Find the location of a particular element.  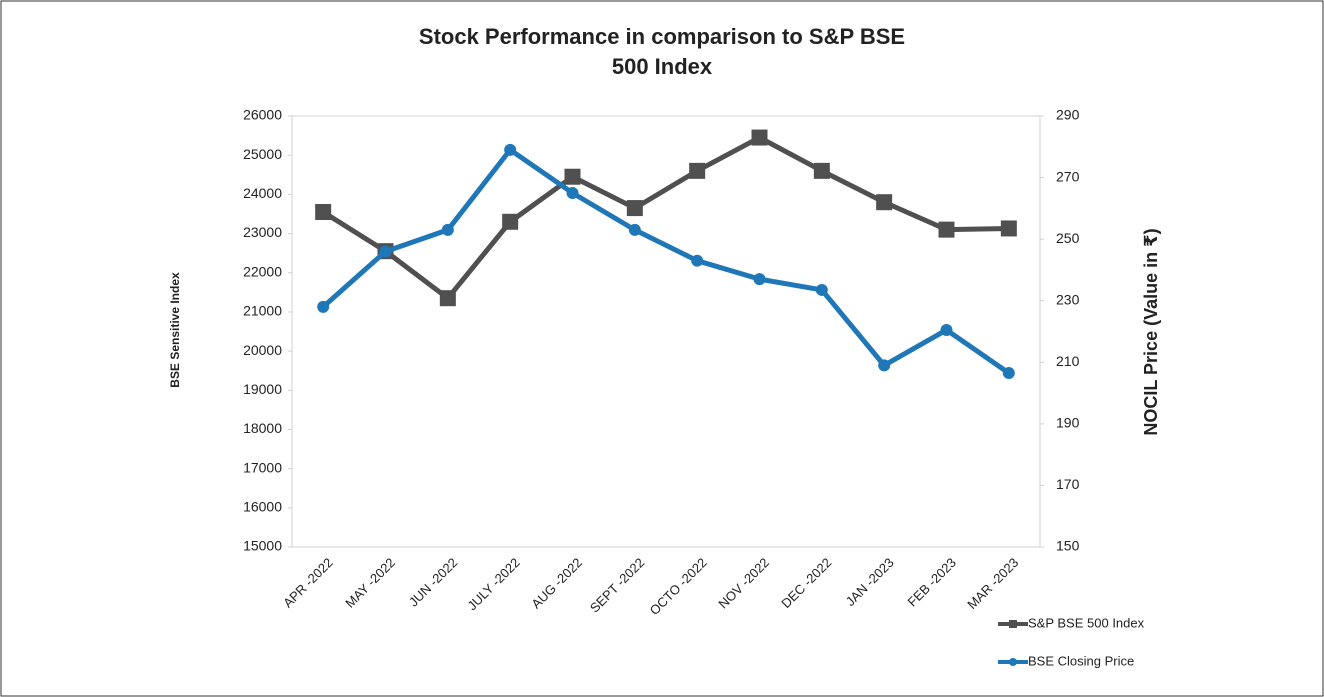

x-tick-label: FEB -2023 is located at coordinates (931, 582).